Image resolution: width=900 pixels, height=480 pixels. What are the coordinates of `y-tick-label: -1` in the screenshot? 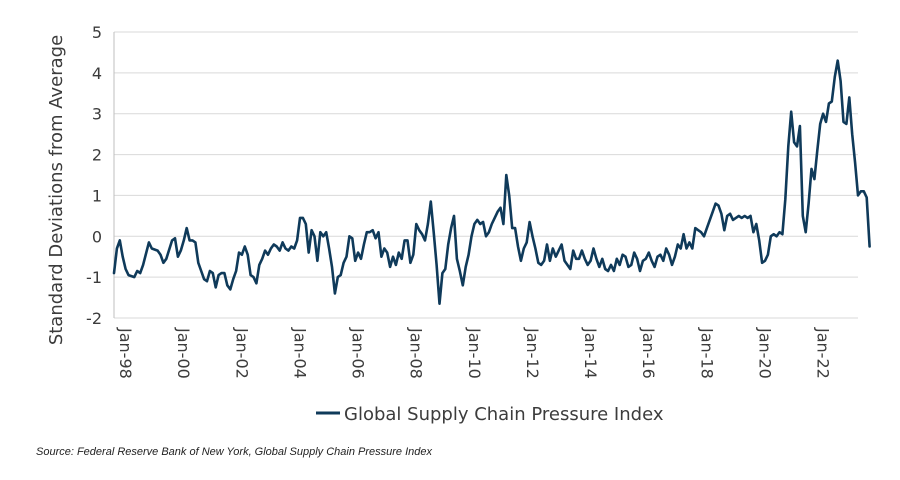 It's located at (94, 277).